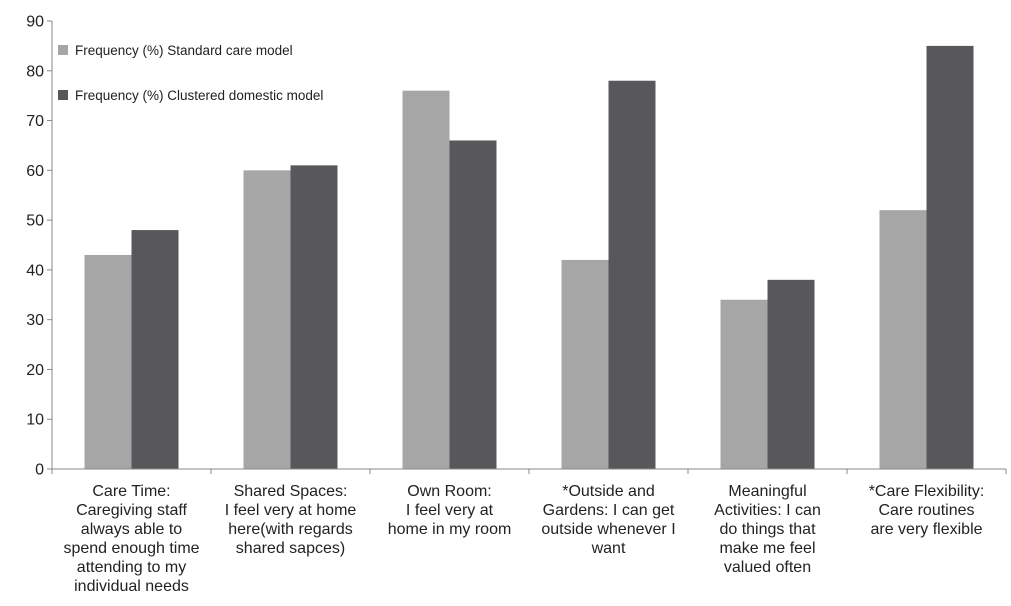 This screenshot has width=1011, height=606. Describe the element at coordinates (35, 320) in the screenshot. I see `y-tick-label: 30` at that location.